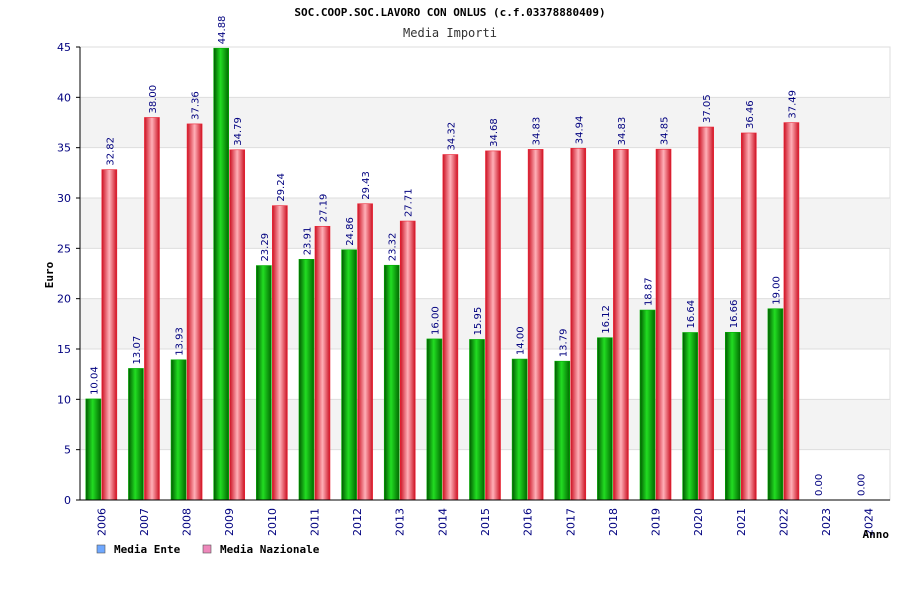 Image resolution: width=900 pixels, height=604 pixels. I want to click on value-label: 34.85, so click(665, 131).